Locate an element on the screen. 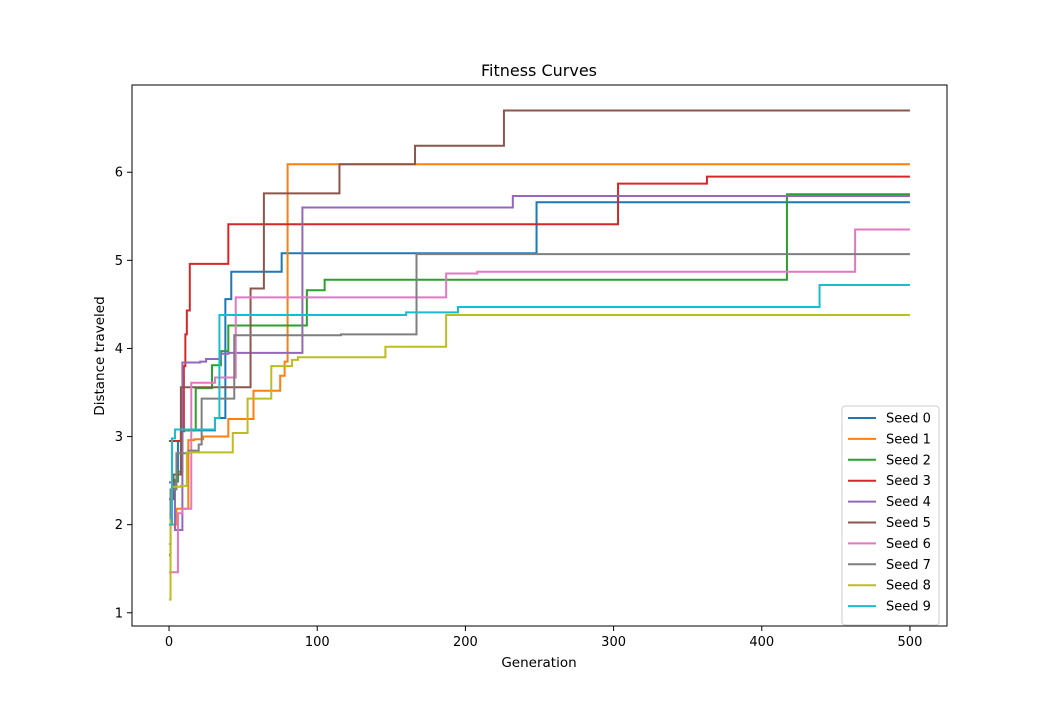 This screenshot has width=1052, height=709. legend-label-seed-9: Seed 9 is located at coordinates (908, 607).